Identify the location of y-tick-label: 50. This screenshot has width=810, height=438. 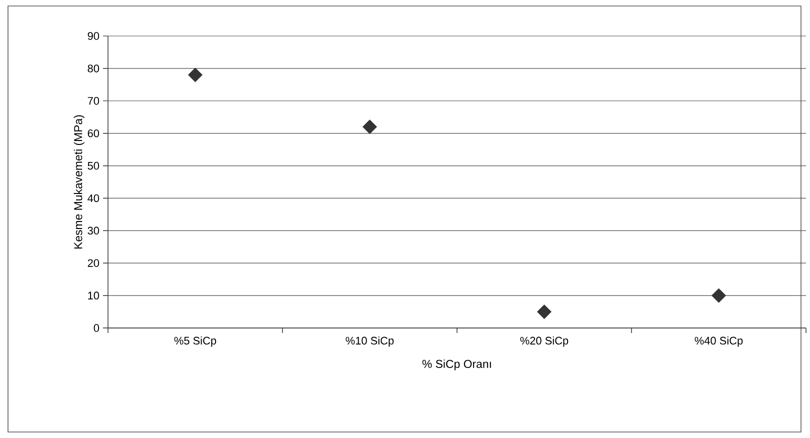
(94, 166).